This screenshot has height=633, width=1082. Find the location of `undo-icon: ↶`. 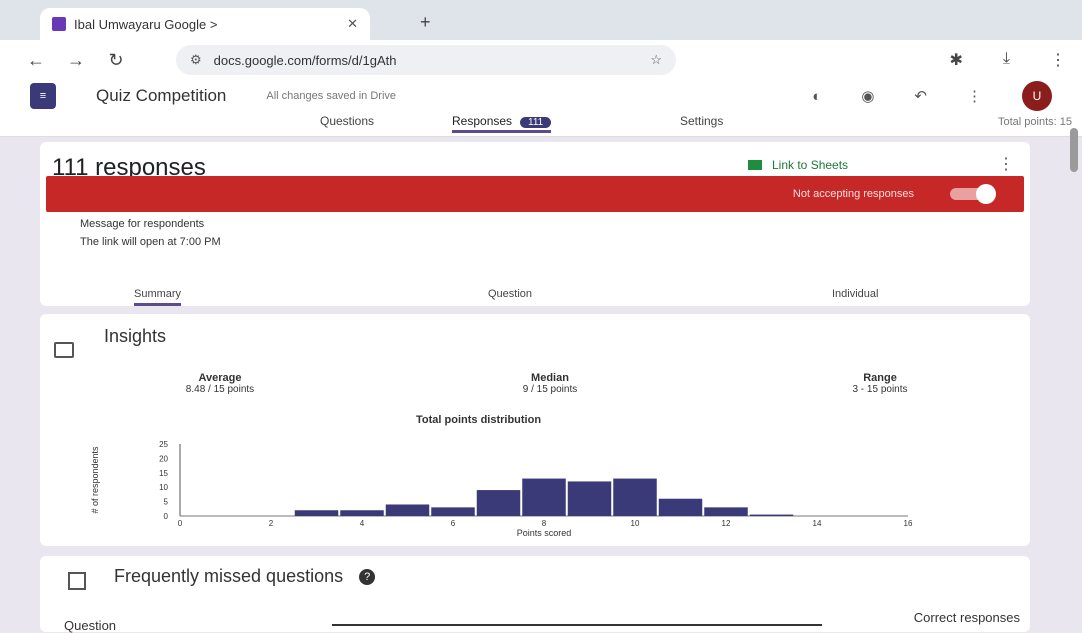

undo-icon: ↶ is located at coordinates (920, 96).